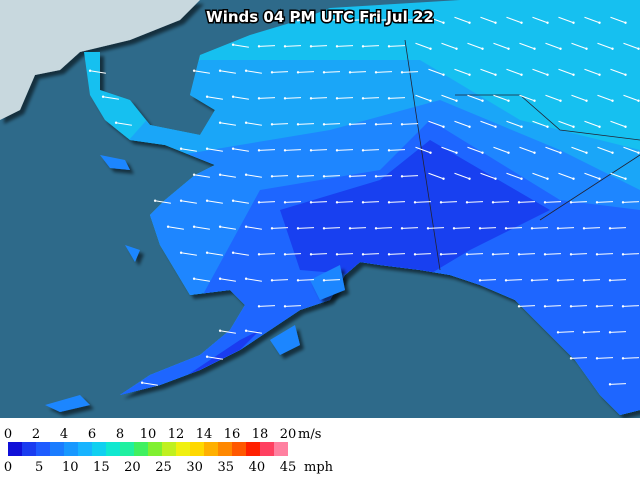  I want to click on mph-tick: 0, so click(8, 467).